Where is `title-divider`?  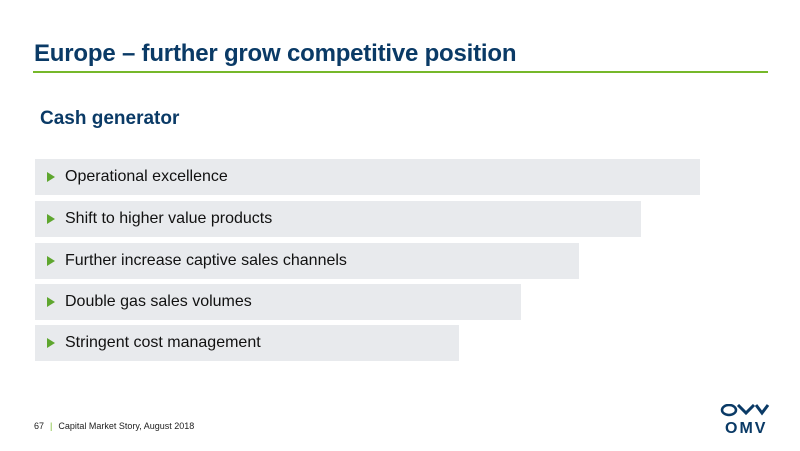
title-divider is located at coordinates (400, 72).